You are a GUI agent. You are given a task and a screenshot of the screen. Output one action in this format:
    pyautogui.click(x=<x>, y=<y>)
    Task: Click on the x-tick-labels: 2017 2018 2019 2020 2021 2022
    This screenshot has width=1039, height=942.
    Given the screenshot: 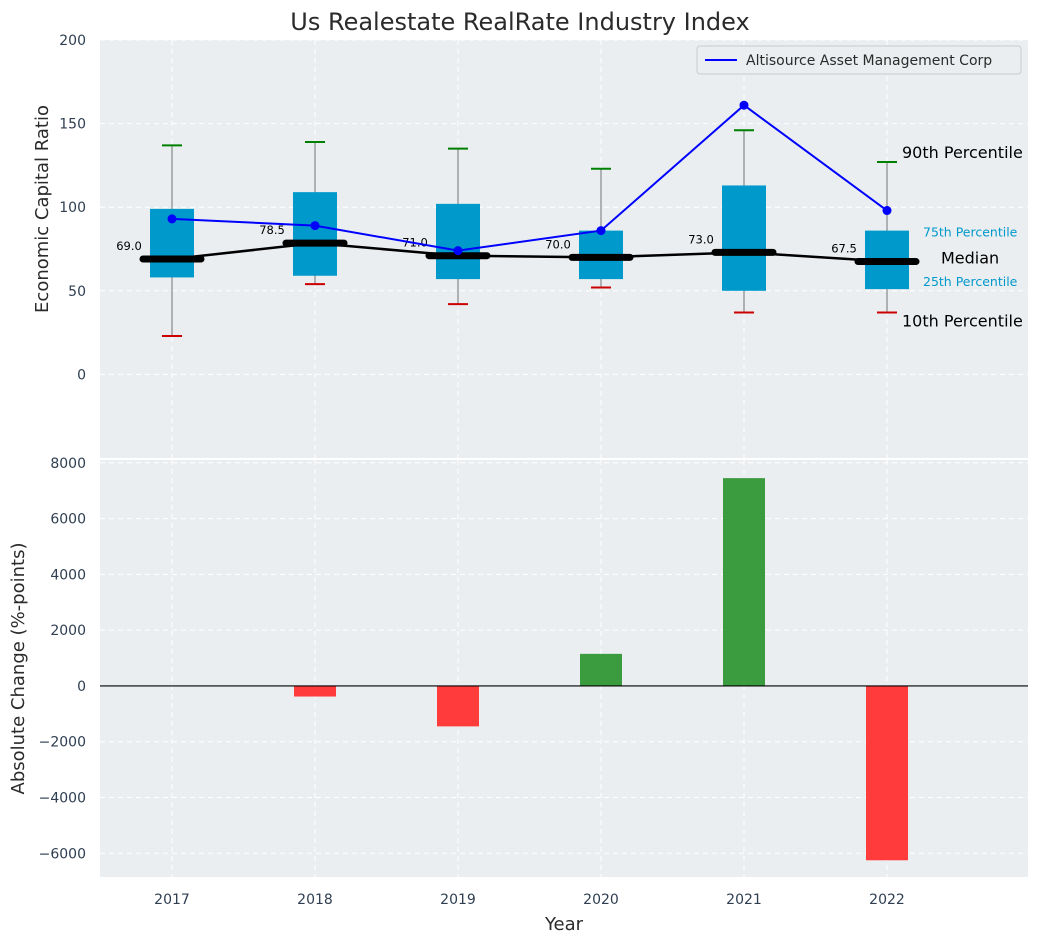 What is the action you would take?
    pyautogui.click(x=529, y=900)
    